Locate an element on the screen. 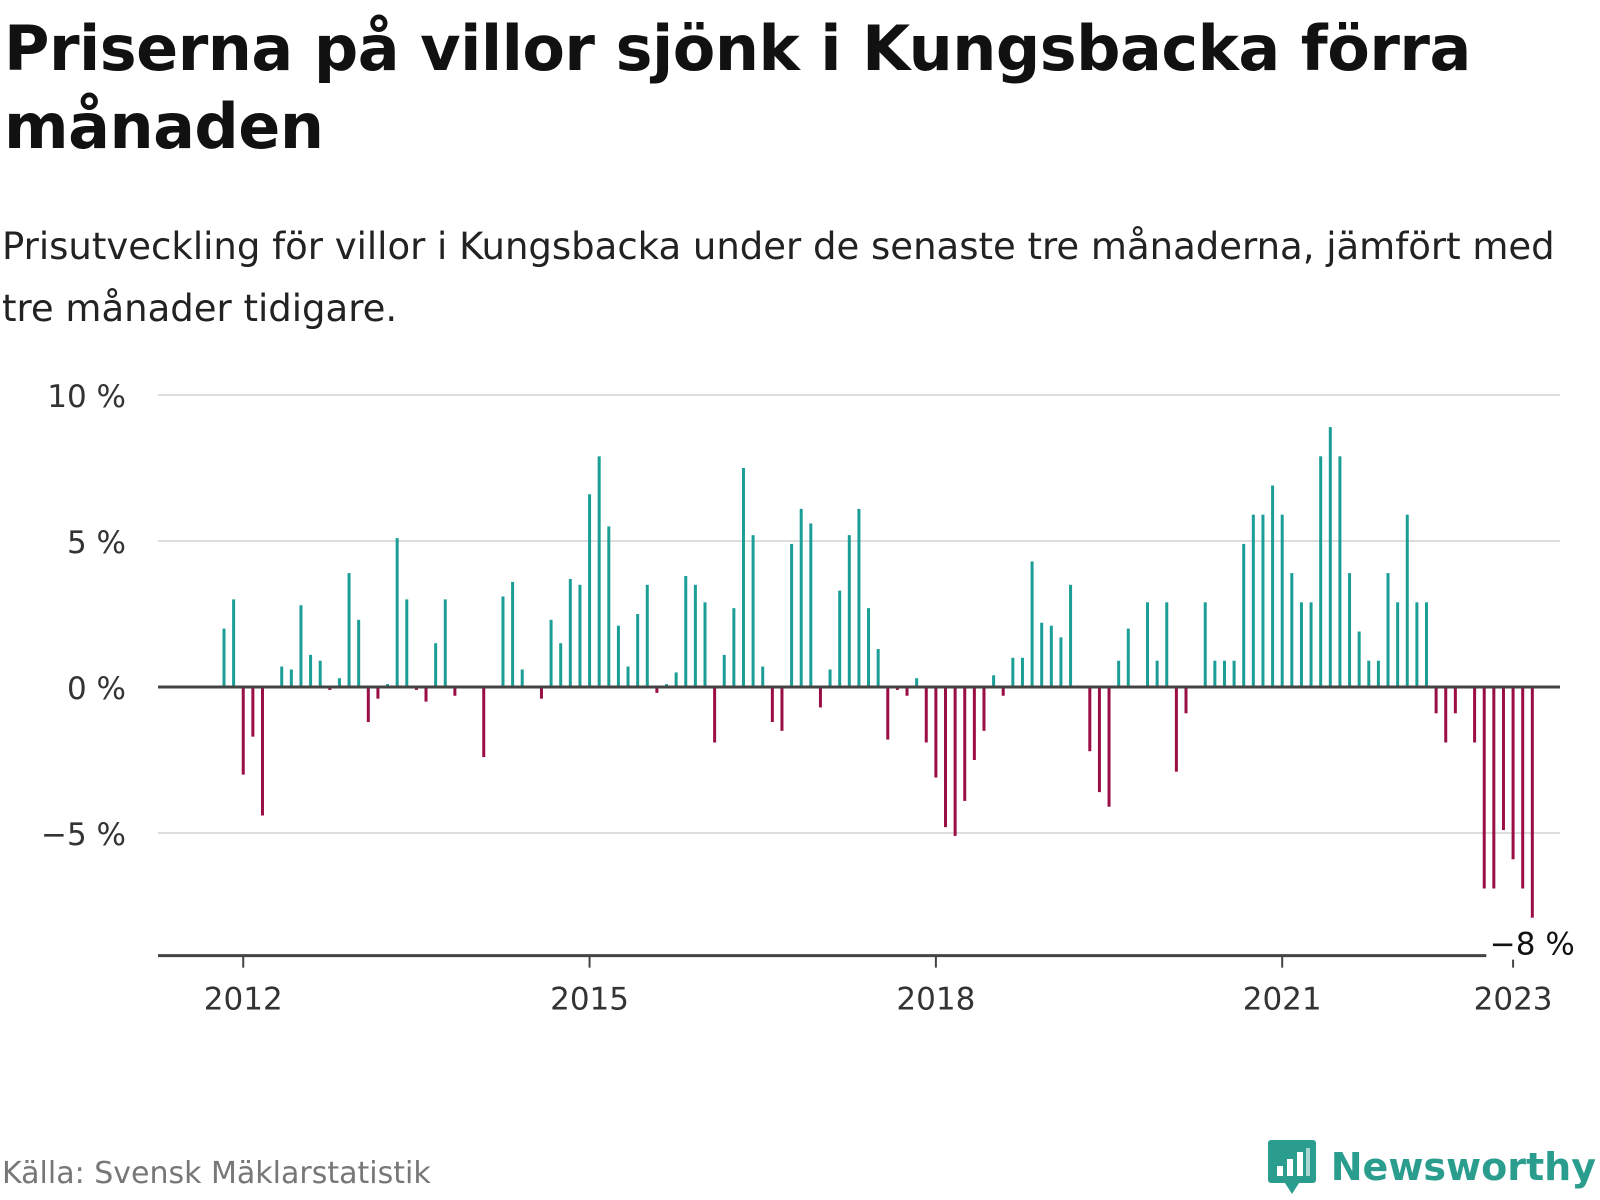 This screenshot has height=1200, width=1600. last-value-label-bg is located at coordinates (1532, 942).